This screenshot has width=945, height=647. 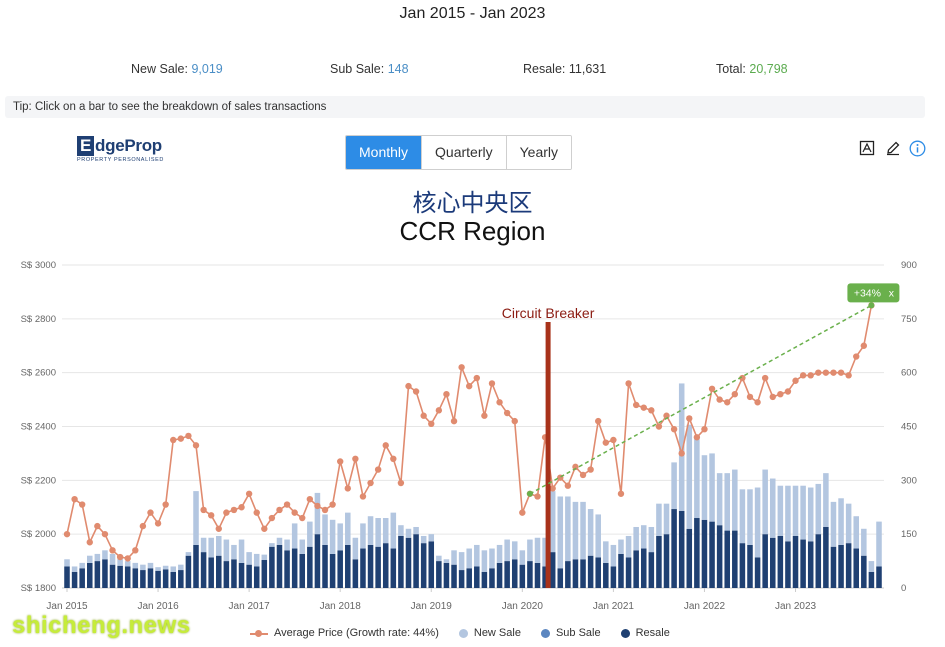 I want to click on y-left-tick-label: S$ 2600, so click(x=38, y=373).